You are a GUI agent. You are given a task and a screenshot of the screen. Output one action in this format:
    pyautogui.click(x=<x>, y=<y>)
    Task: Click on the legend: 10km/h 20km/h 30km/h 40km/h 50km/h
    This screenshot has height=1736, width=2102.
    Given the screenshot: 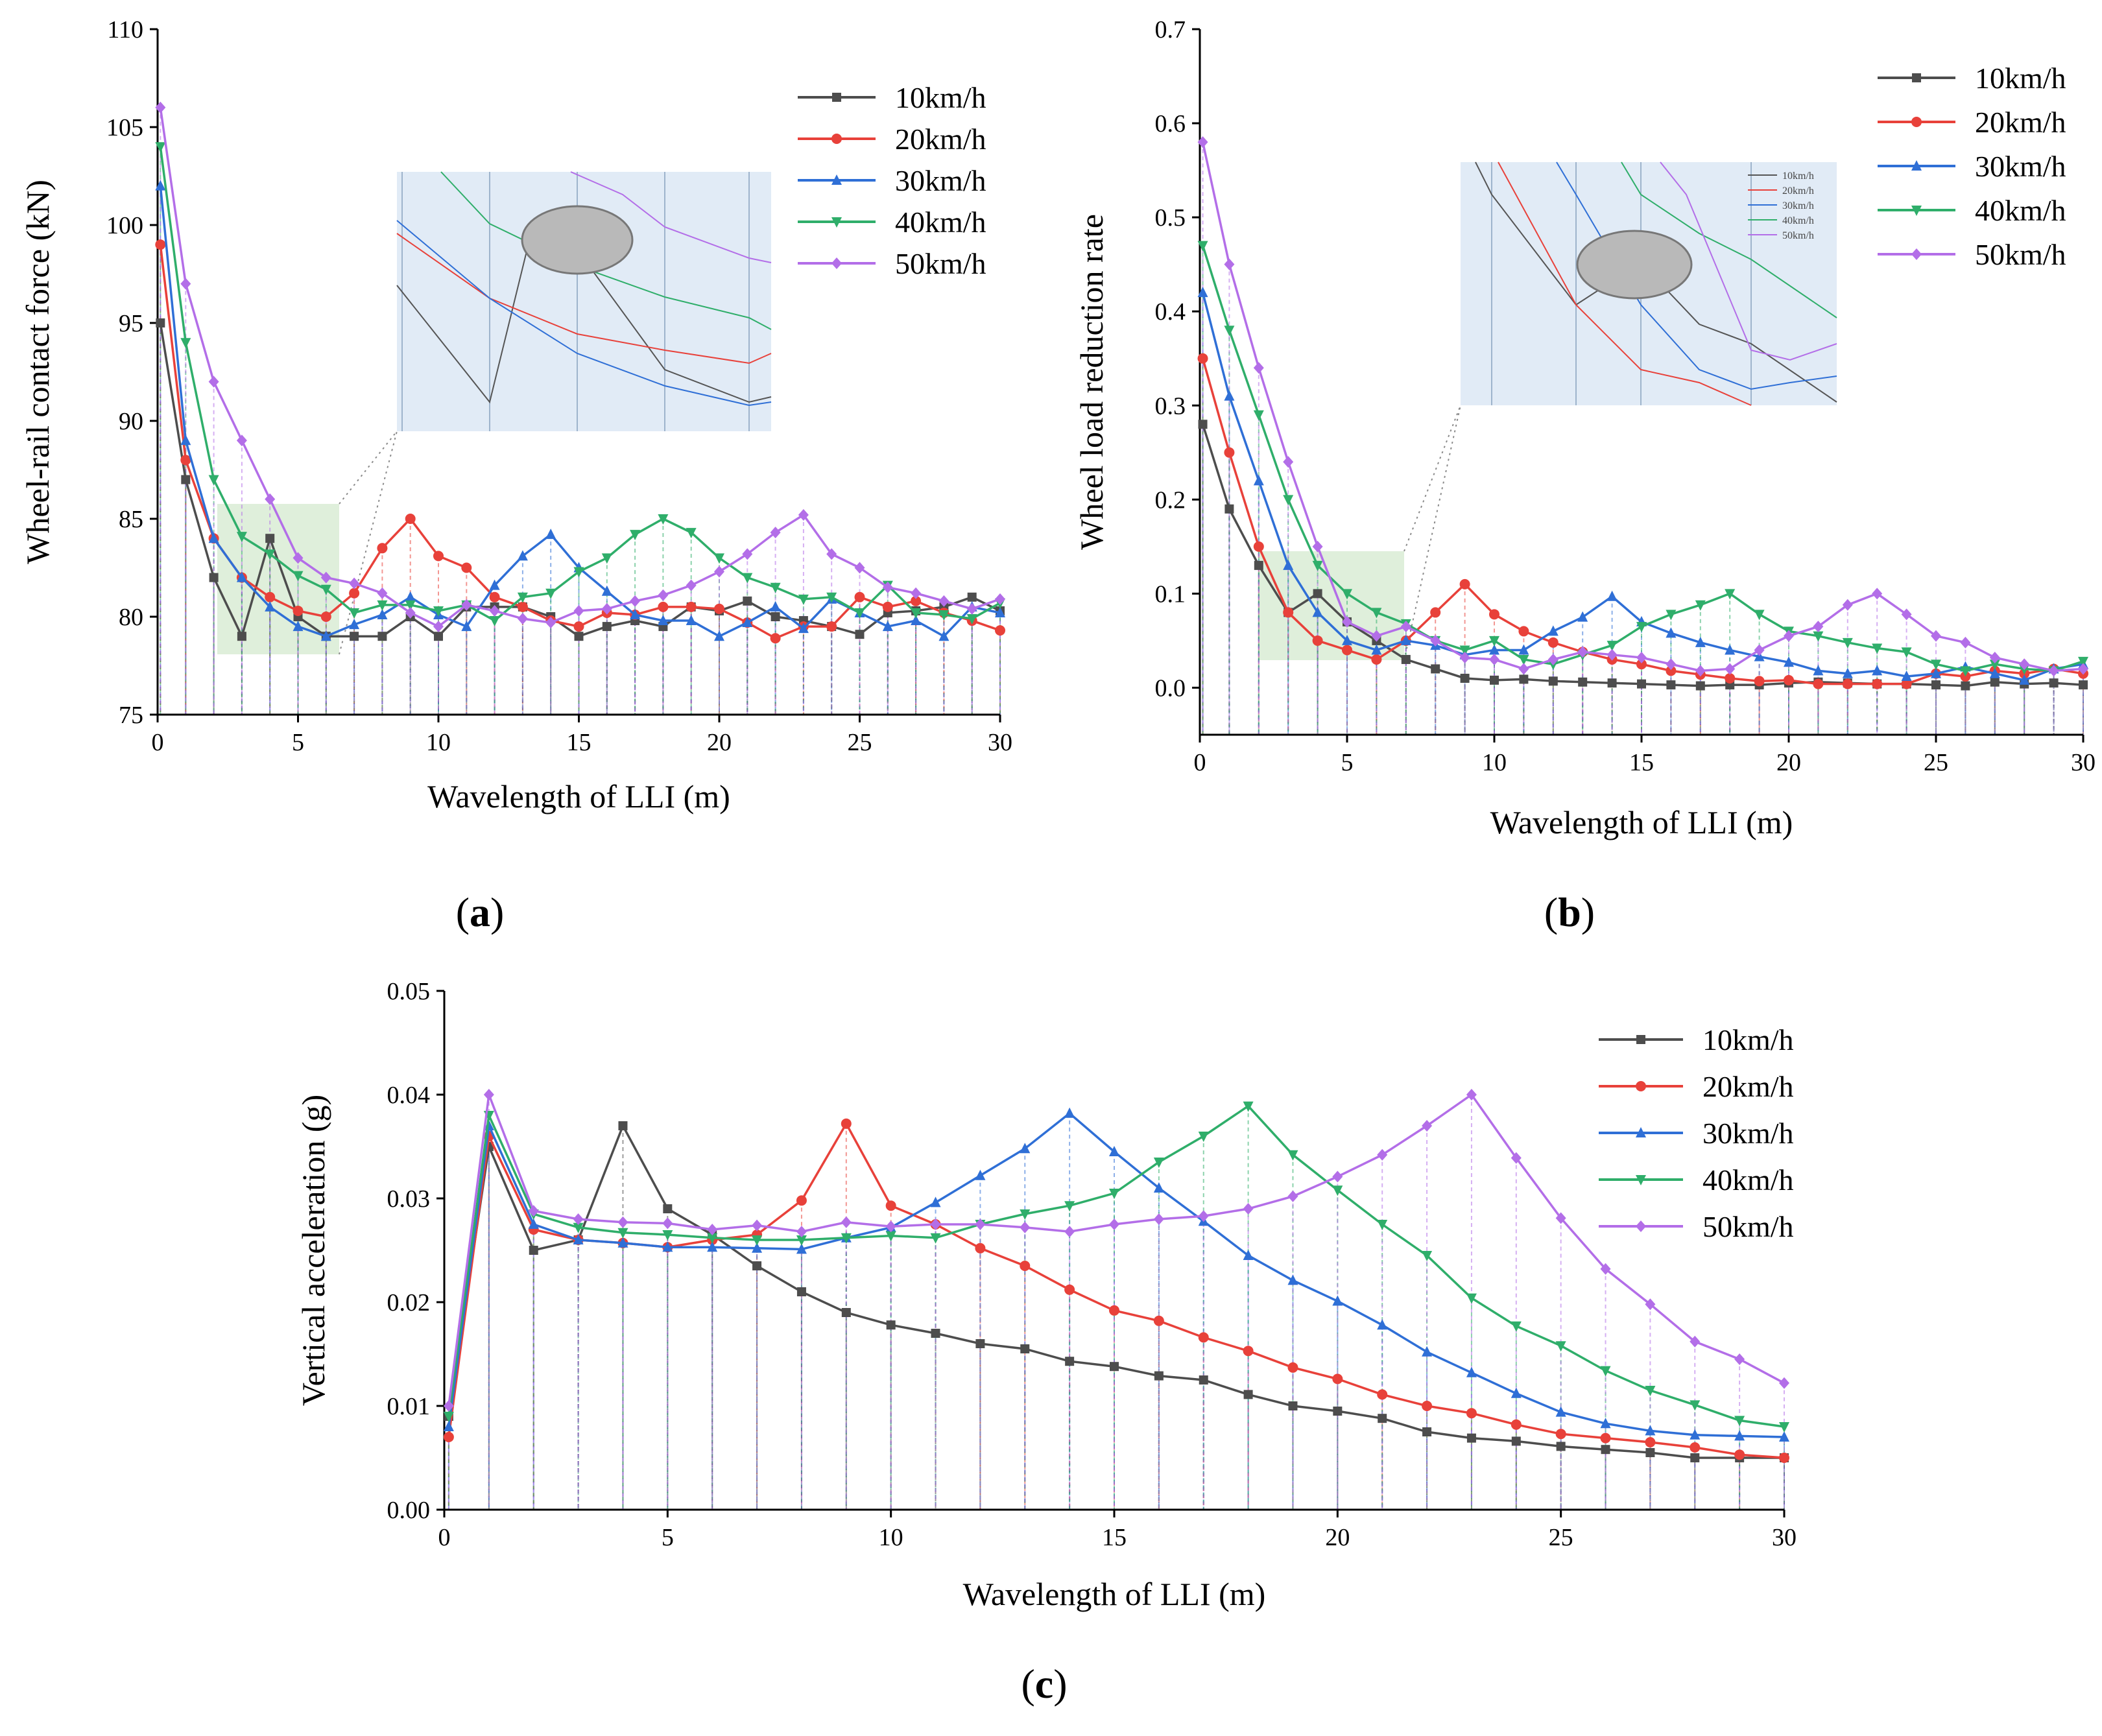 What is the action you would take?
    pyautogui.click(x=1696, y=1133)
    